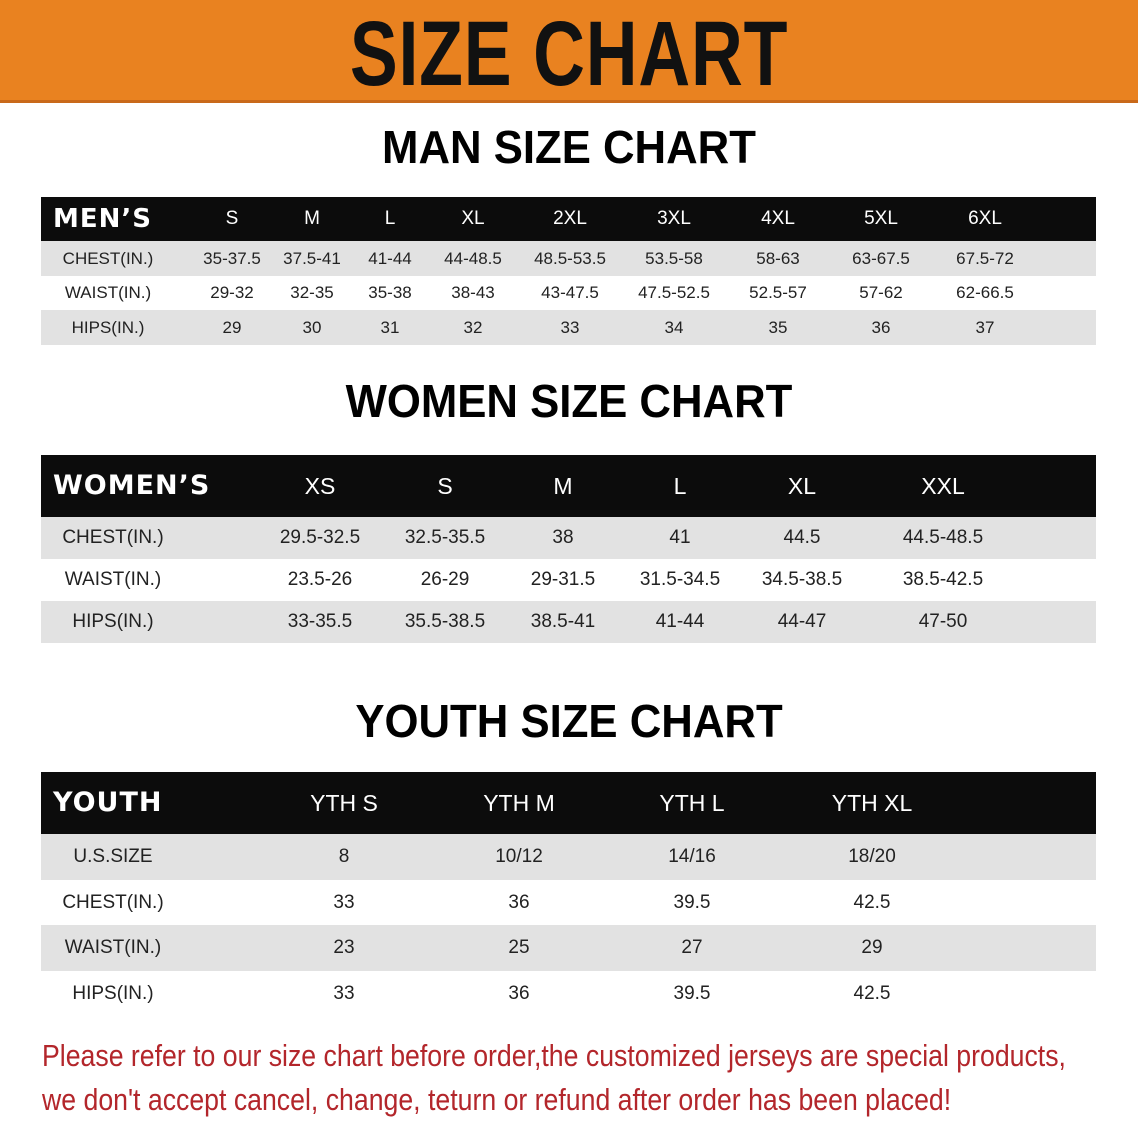  Describe the element at coordinates (390, 293) in the screenshot. I see `table-cell: 35-38` at that location.